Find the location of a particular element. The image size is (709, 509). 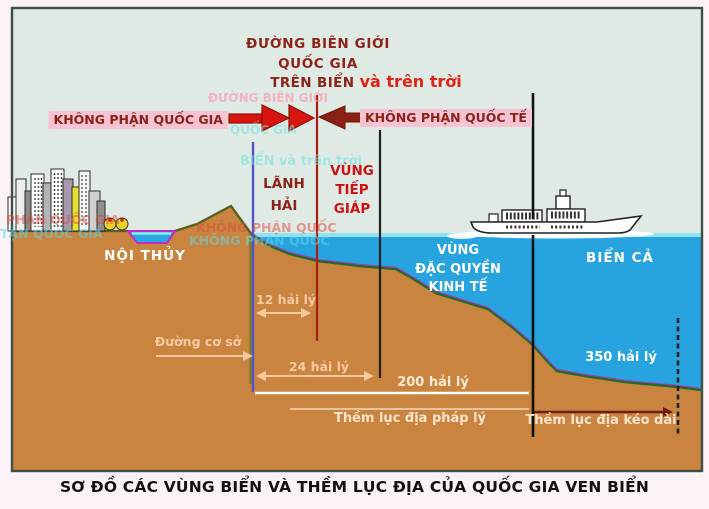

airspace-arrows is located at coordinates (302, 118).